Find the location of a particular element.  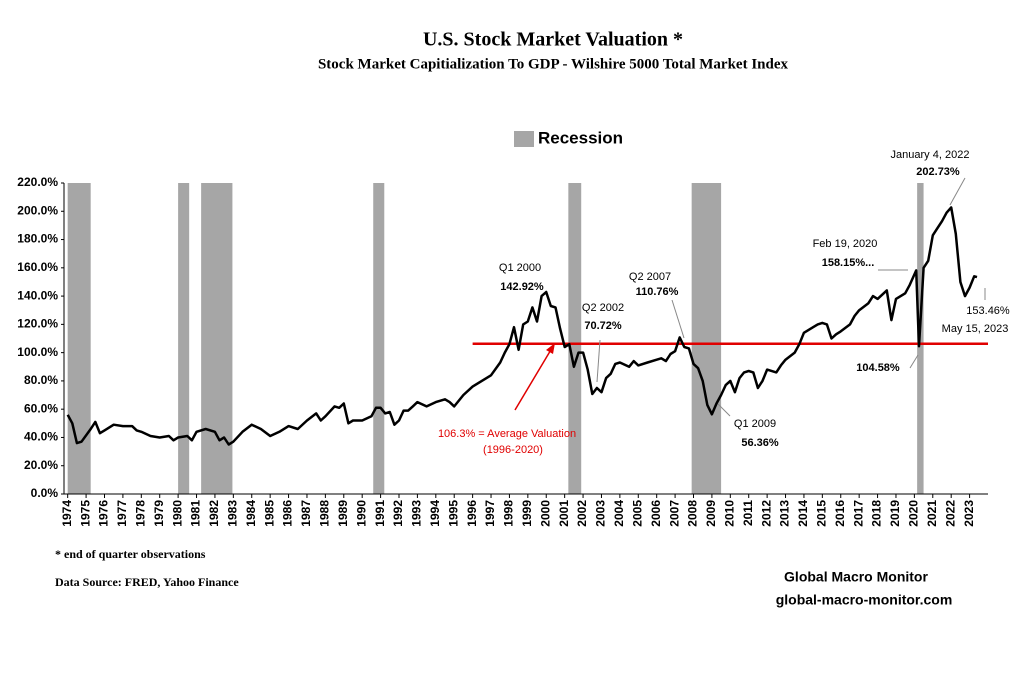

y-tick-label: 40.0% is located at coordinates (41, 437).